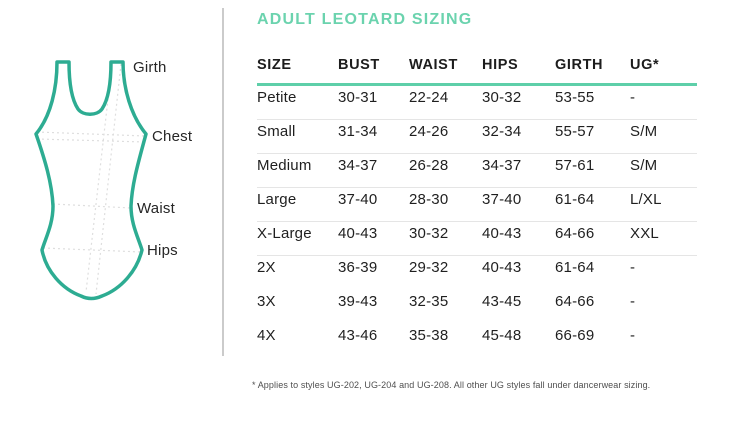 The width and height of the screenshot is (750, 436). What do you see at coordinates (276, 131) in the screenshot?
I see `size-cell: Small` at bounding box center [276, 131].